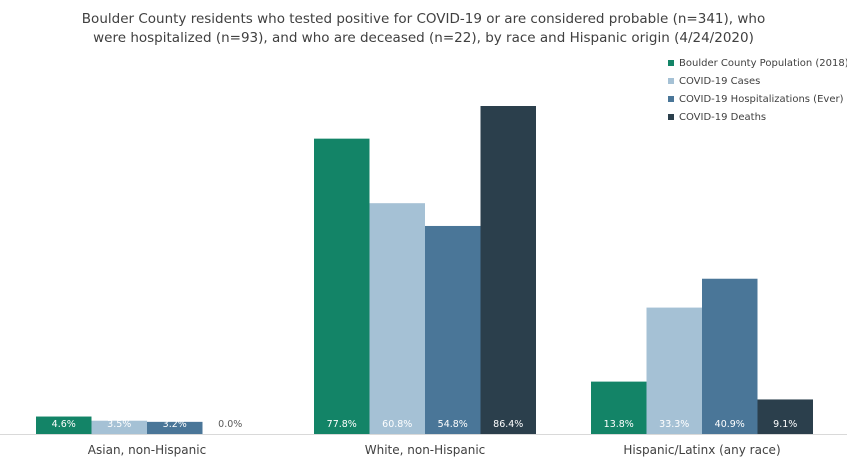  What do you see at coordinates (763, 63) in the screenshot?
I see `legend-label-population: Boulder County Population (2018)` at bounding box center [763, 63].